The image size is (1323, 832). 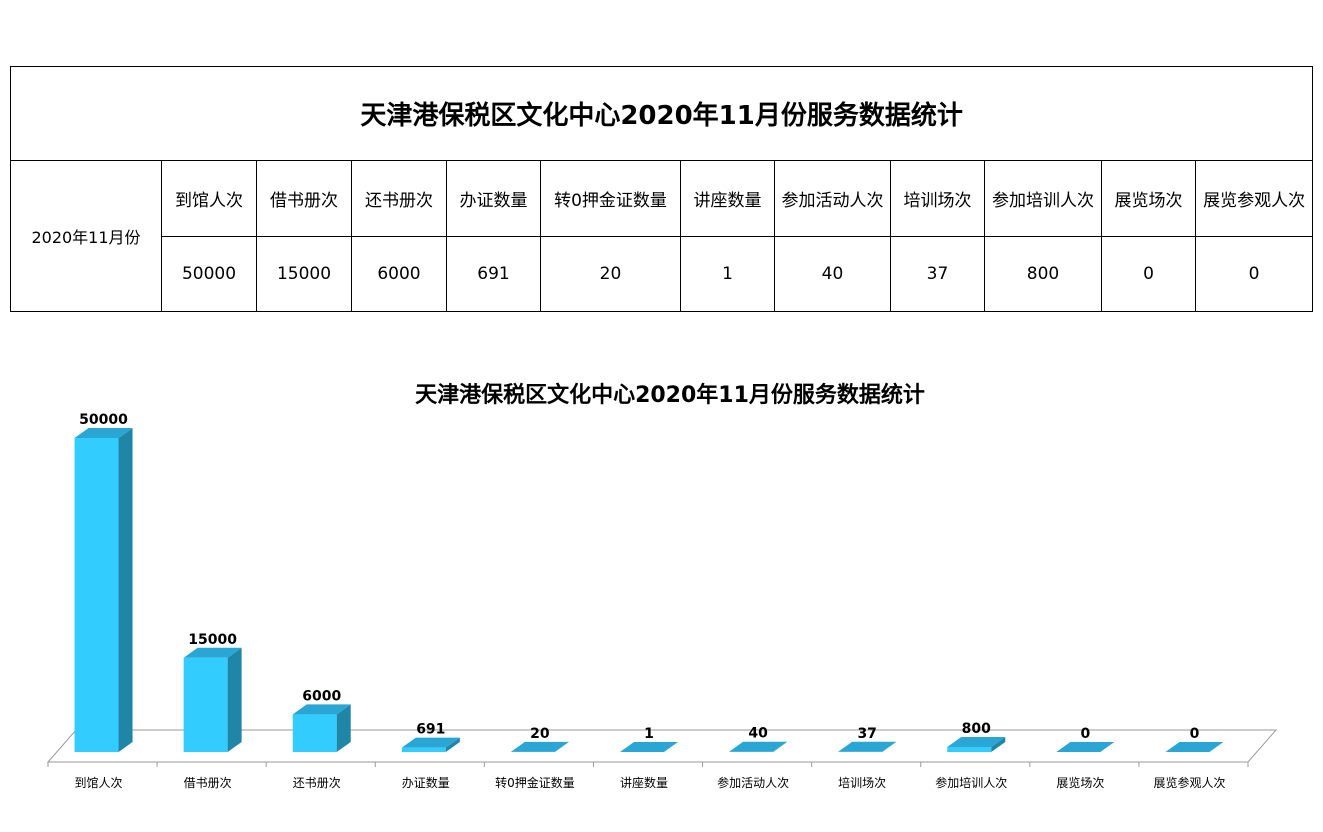 What do you see at coordinates (644, 782) in the screenshot?
I see `category-label: 讲座数量` at bounding box center [644, 782].